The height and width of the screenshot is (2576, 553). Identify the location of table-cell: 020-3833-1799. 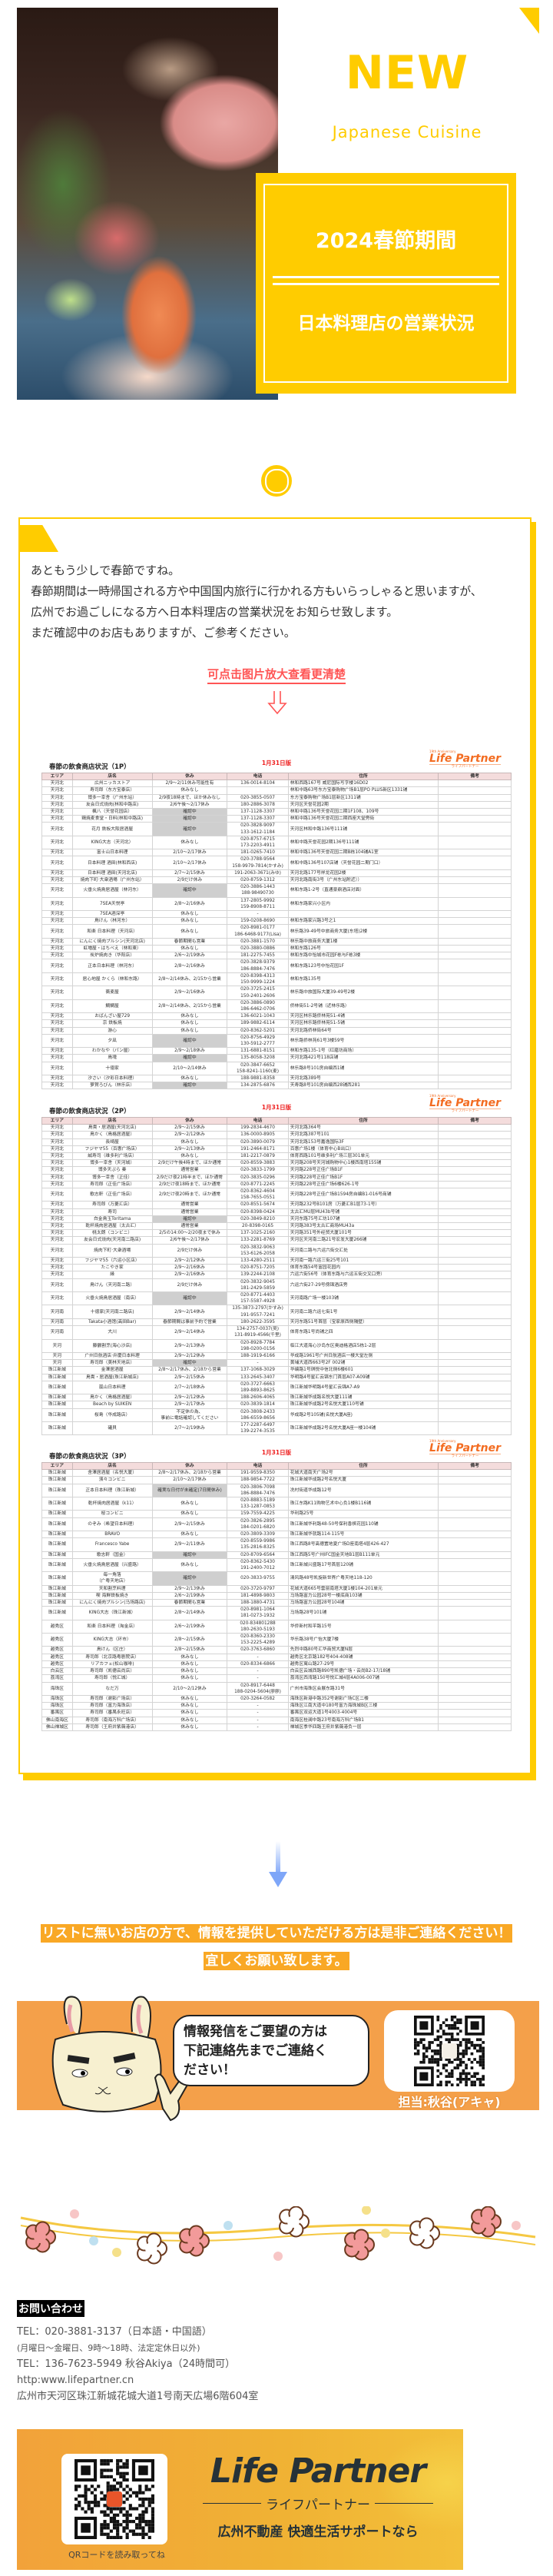
(258, 1170).